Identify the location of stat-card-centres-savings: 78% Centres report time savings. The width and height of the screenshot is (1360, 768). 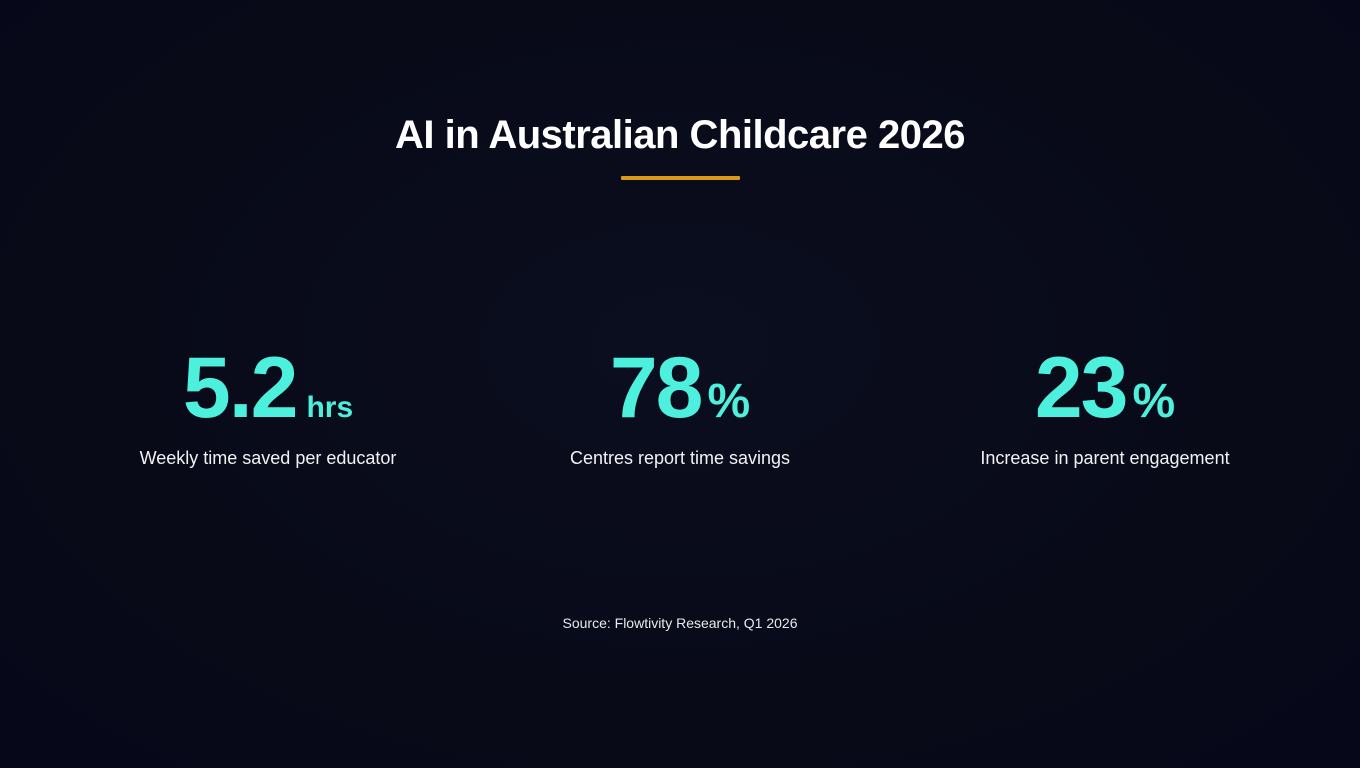
(680, 405).